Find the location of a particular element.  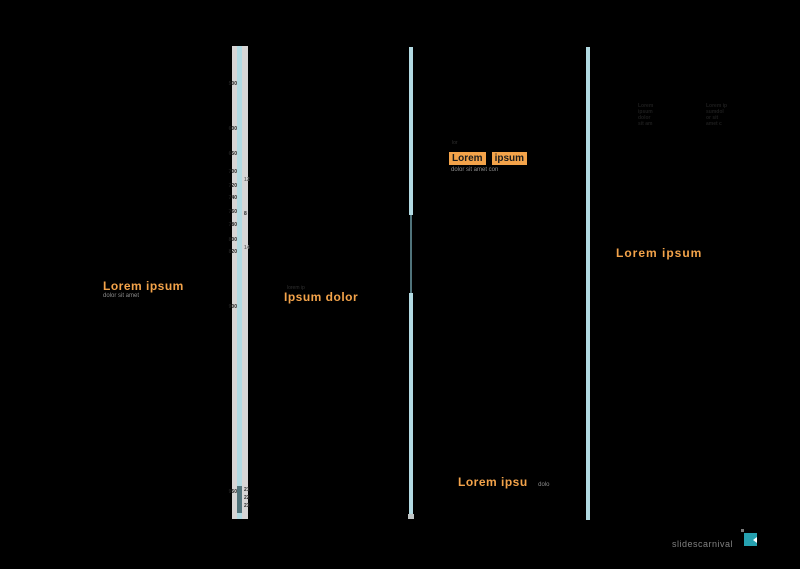

legend-line: or sit is located at coordinates (712, 118).